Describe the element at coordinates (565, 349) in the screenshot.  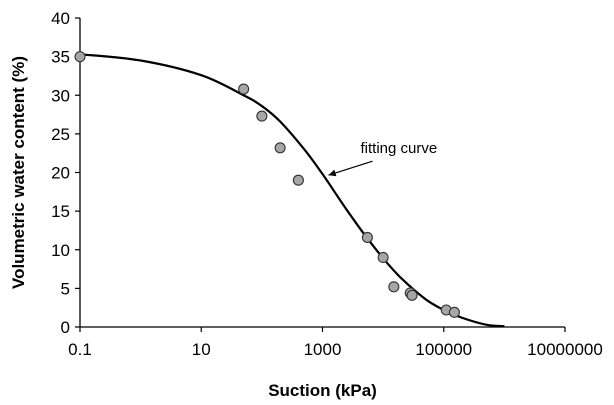
I see `x-tick-label: 10000000` at that location.